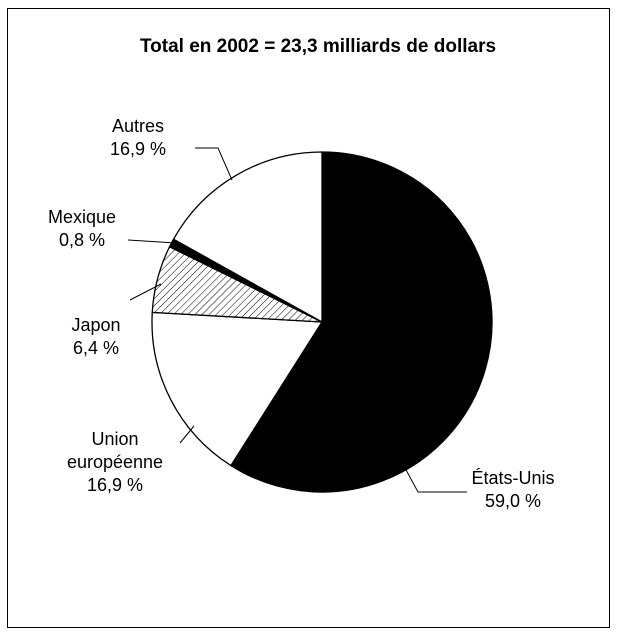  Describe the element at coordinates (96, 348) in the screenshot. I see `slice-value-label: 6,4 %` at that location.